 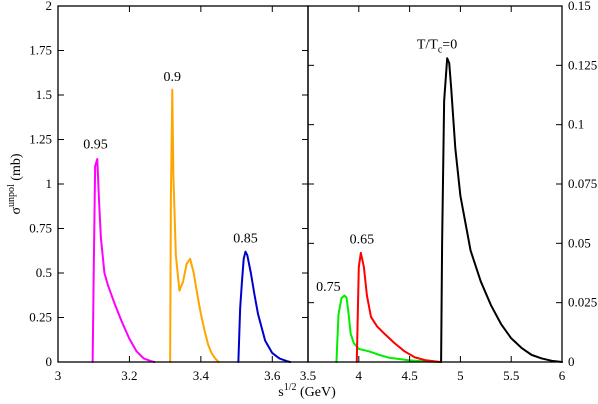 I want to click on left-x-tick-label: 3, so click(x=58, y=375).